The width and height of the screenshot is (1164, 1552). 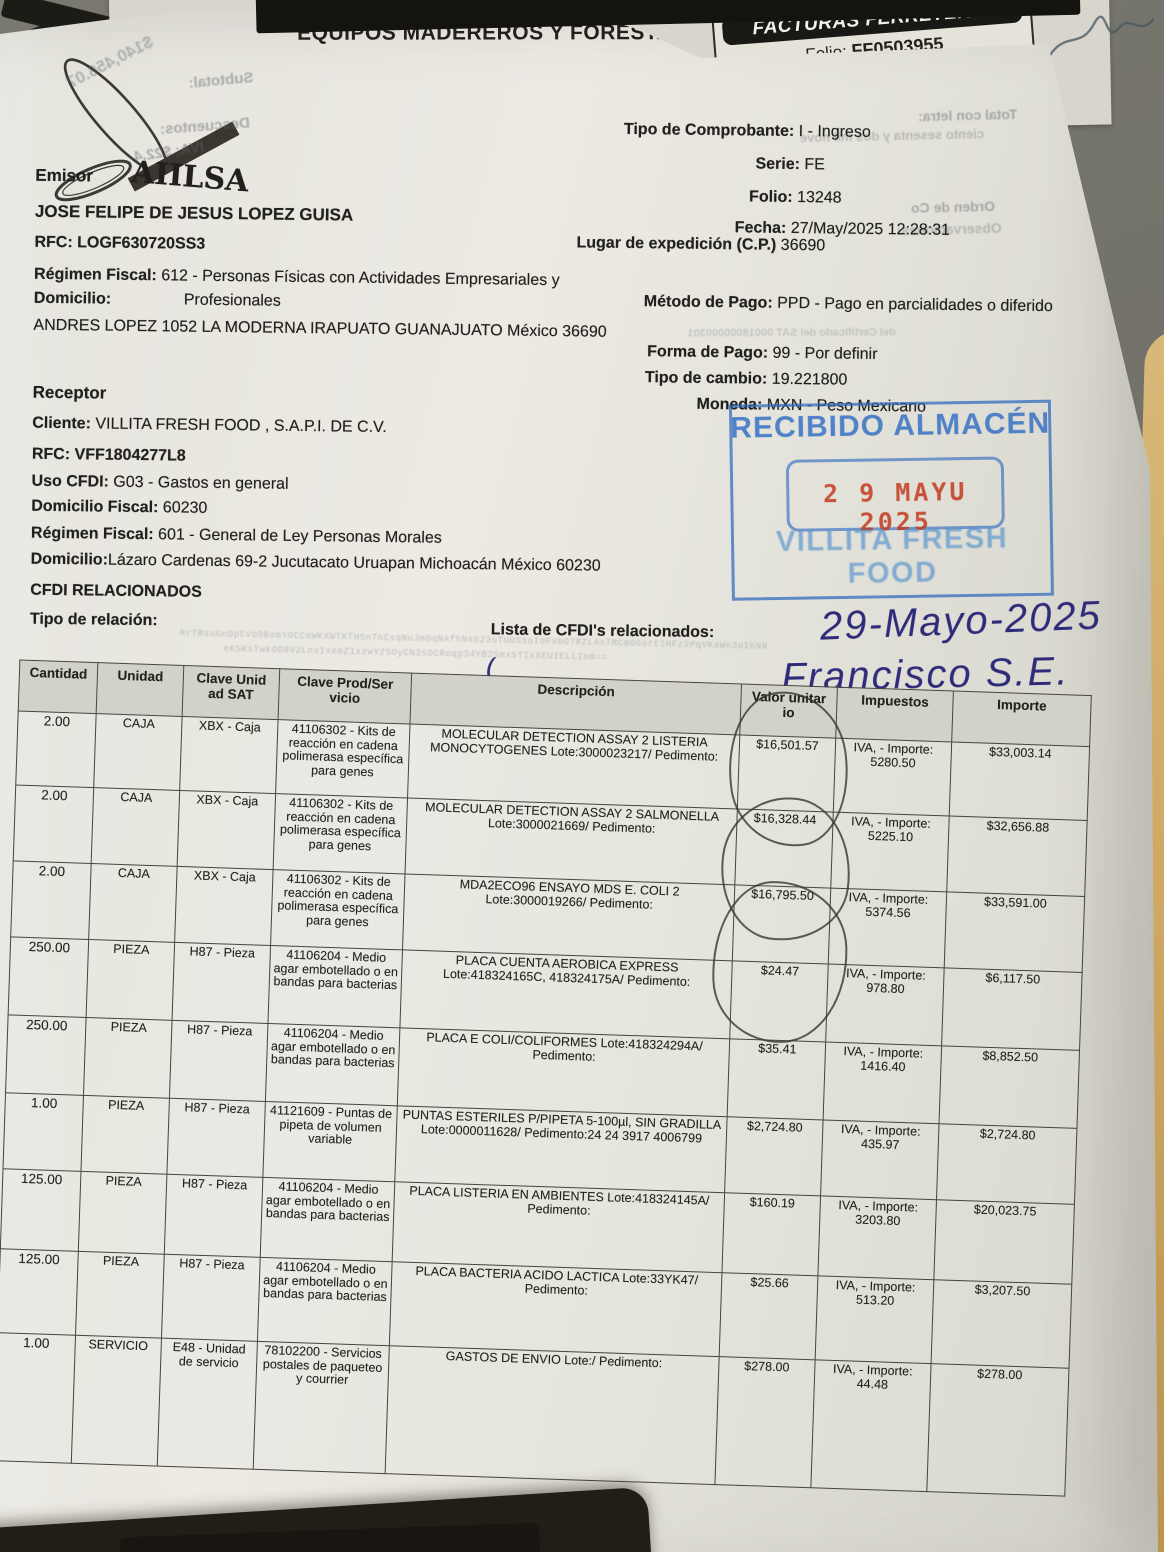 I want to click on domicilio-fiscal-label: Domicilio Fiscal:, so click(x=95, y=507).